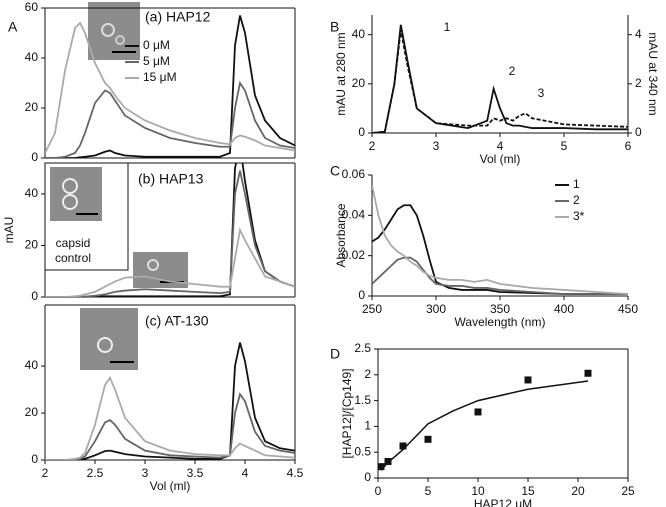  Describe the element at coordinates (638, 83) in the screenshot. I see `y2-tick-label: 2` at that location.